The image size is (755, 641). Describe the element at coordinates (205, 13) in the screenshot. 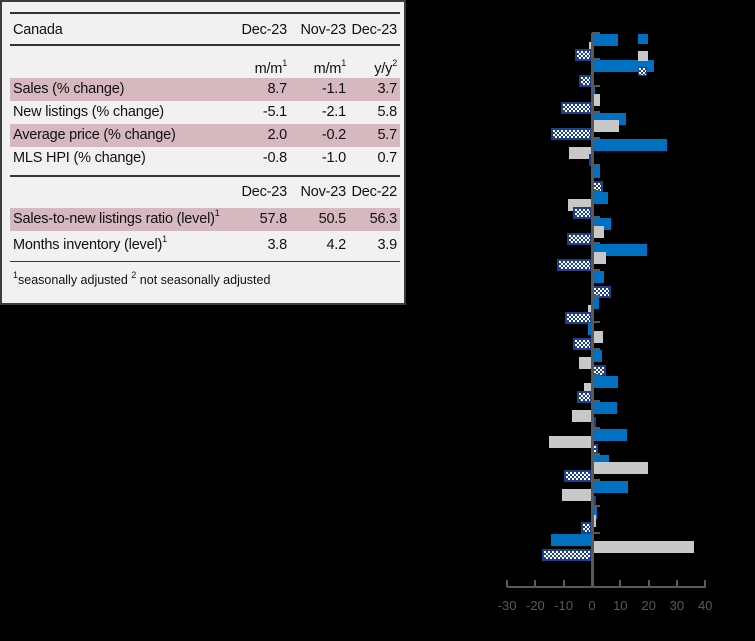

I see `table-top-rule` at that location.